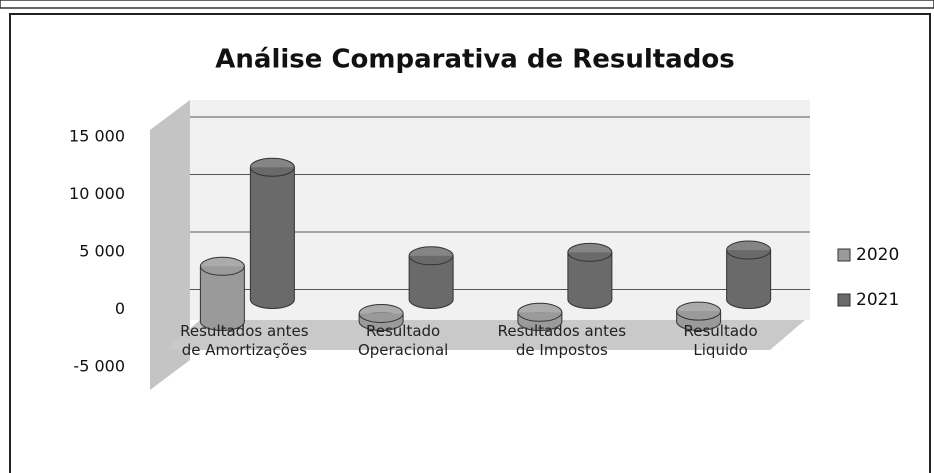  What do you see at coordinates (467, 4) in the screenshot?
I see `top-strip` at bounding box center [467, 4].